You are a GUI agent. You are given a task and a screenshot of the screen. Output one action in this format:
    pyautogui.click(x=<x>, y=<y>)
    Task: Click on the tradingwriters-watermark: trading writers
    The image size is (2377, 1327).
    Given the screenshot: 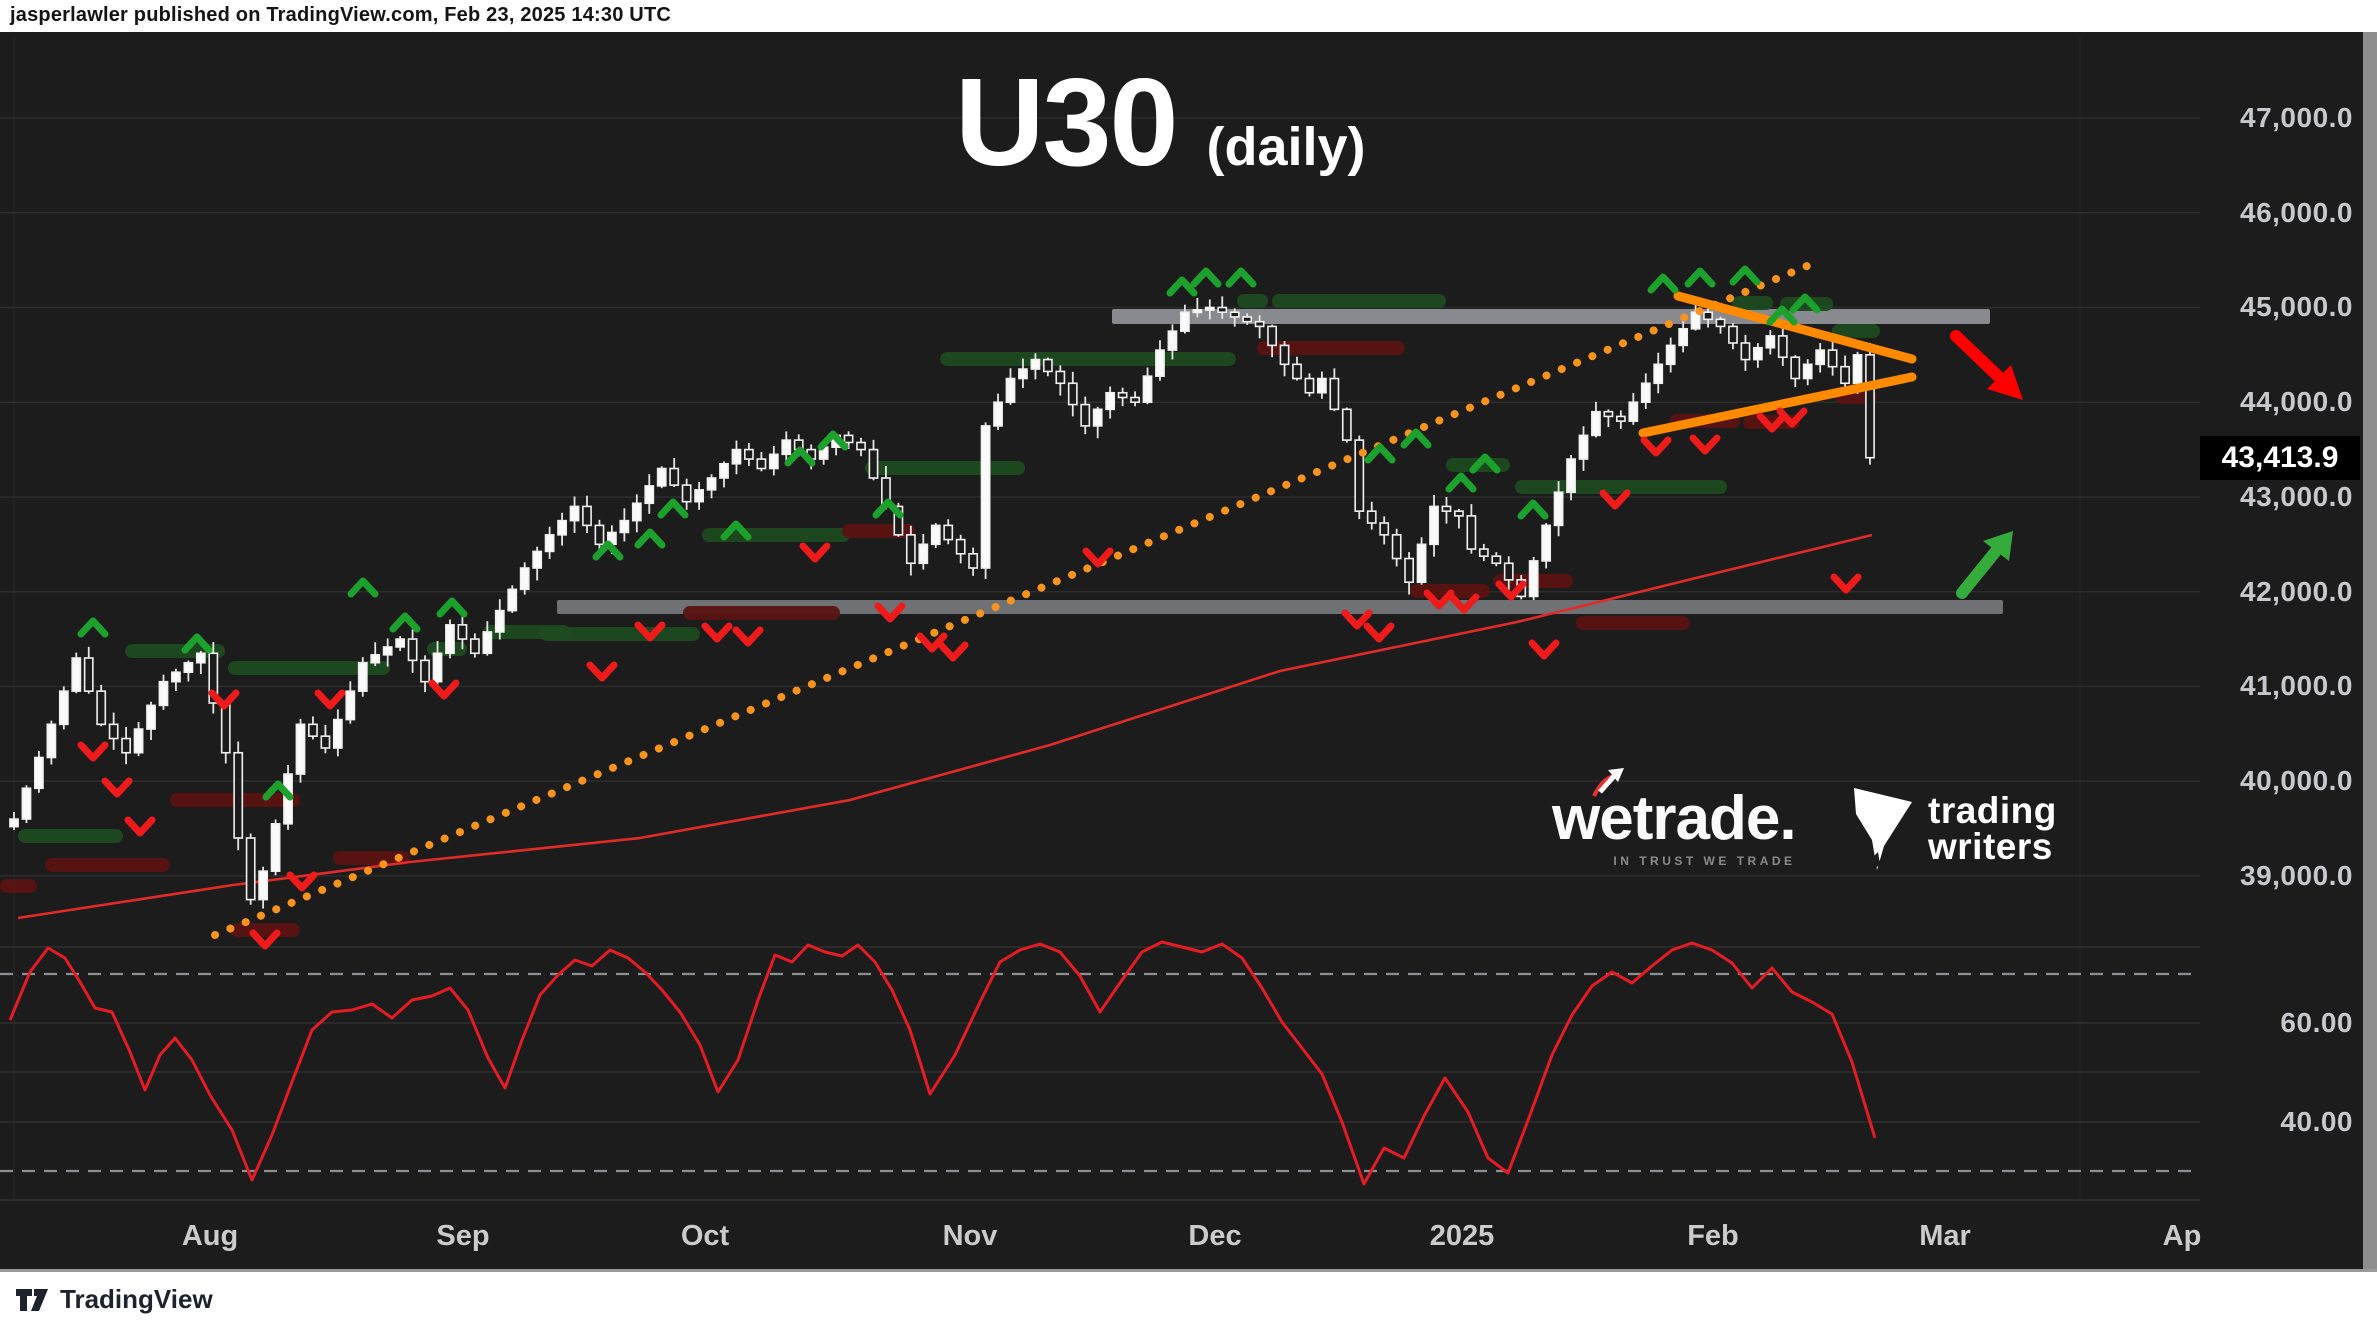 What is the action you would take?
    pyautogui.click(x=1953, y=829)
    